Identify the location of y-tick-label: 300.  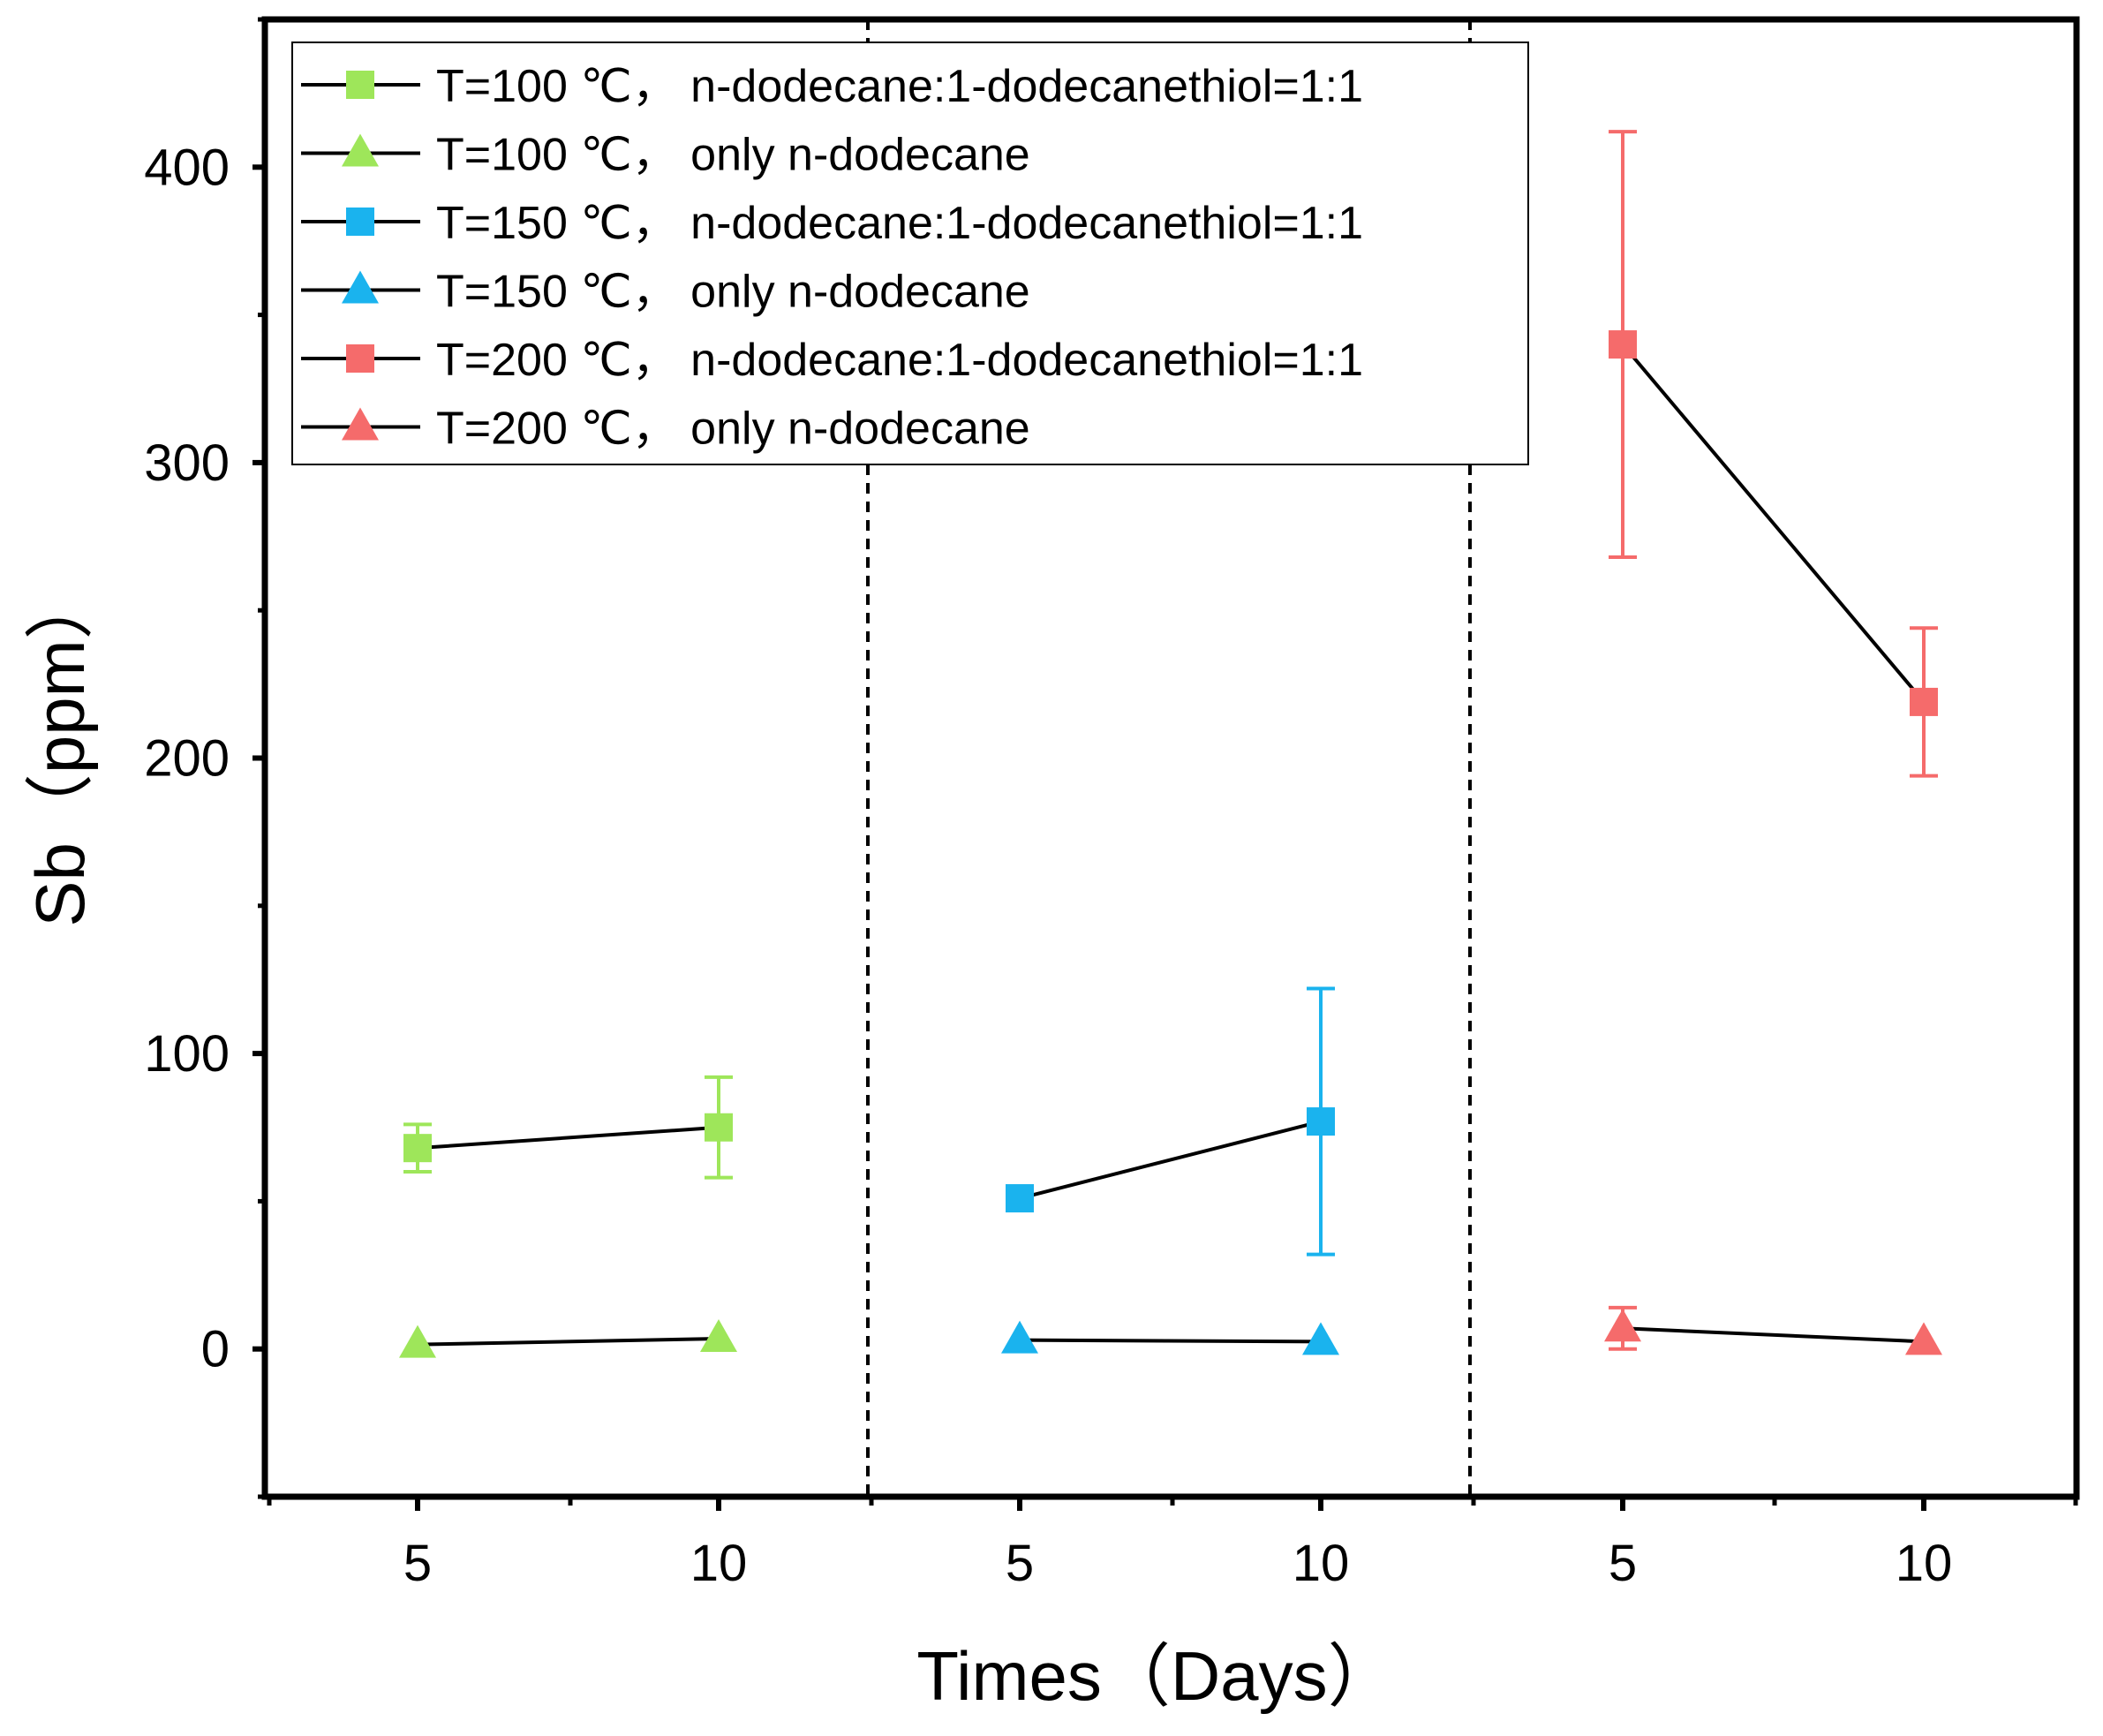
(187, 463).